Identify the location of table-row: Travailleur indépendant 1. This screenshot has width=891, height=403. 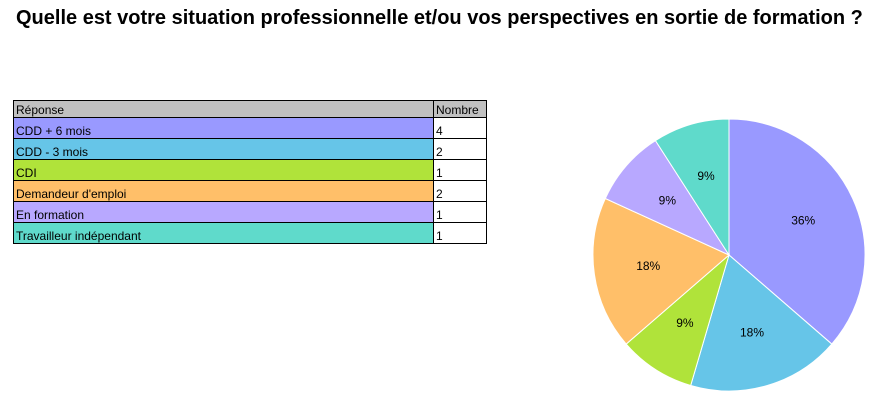
(250, 233).